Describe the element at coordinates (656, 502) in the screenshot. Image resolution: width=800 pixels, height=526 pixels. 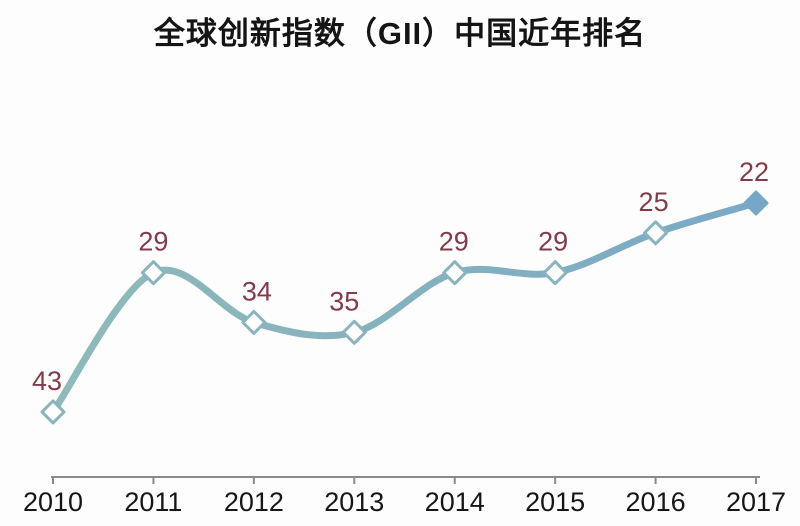
I see `x-axis-year-label: 2016` at that location.